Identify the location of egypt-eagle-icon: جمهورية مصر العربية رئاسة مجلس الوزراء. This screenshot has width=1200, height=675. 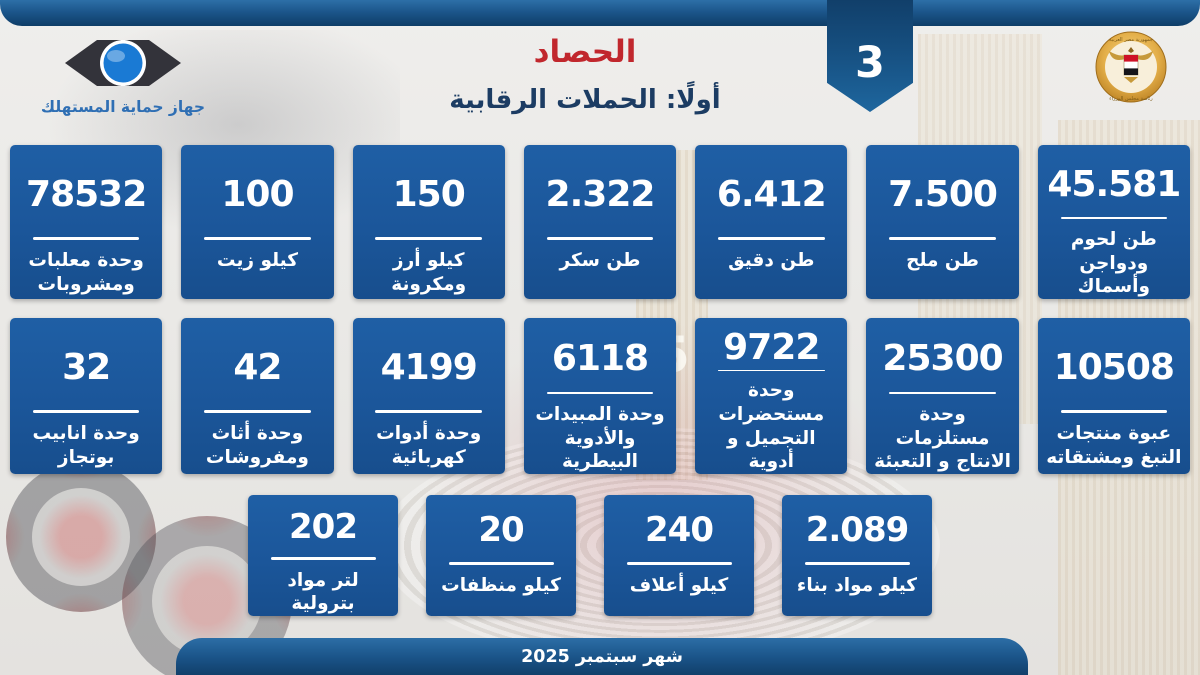
(1131, 67).